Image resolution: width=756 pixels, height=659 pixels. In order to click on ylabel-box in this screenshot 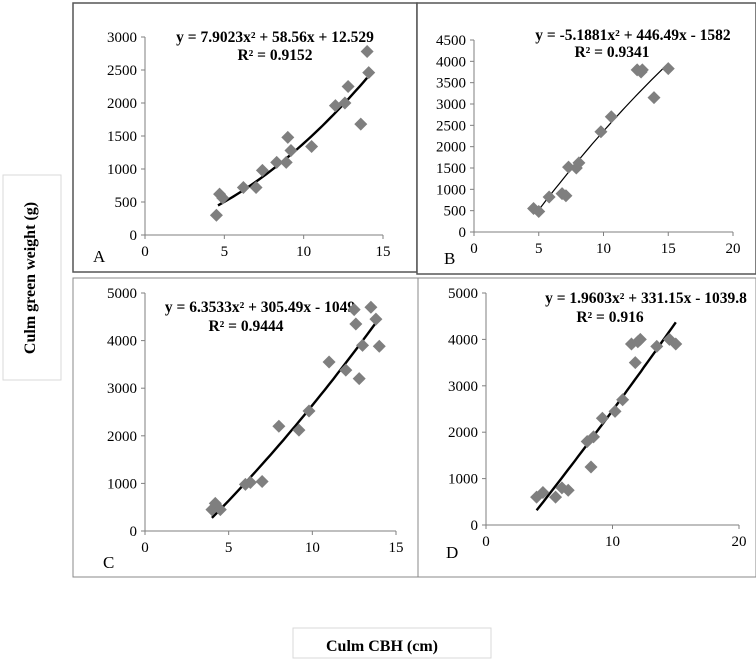, I will do `click(32, 277)`.